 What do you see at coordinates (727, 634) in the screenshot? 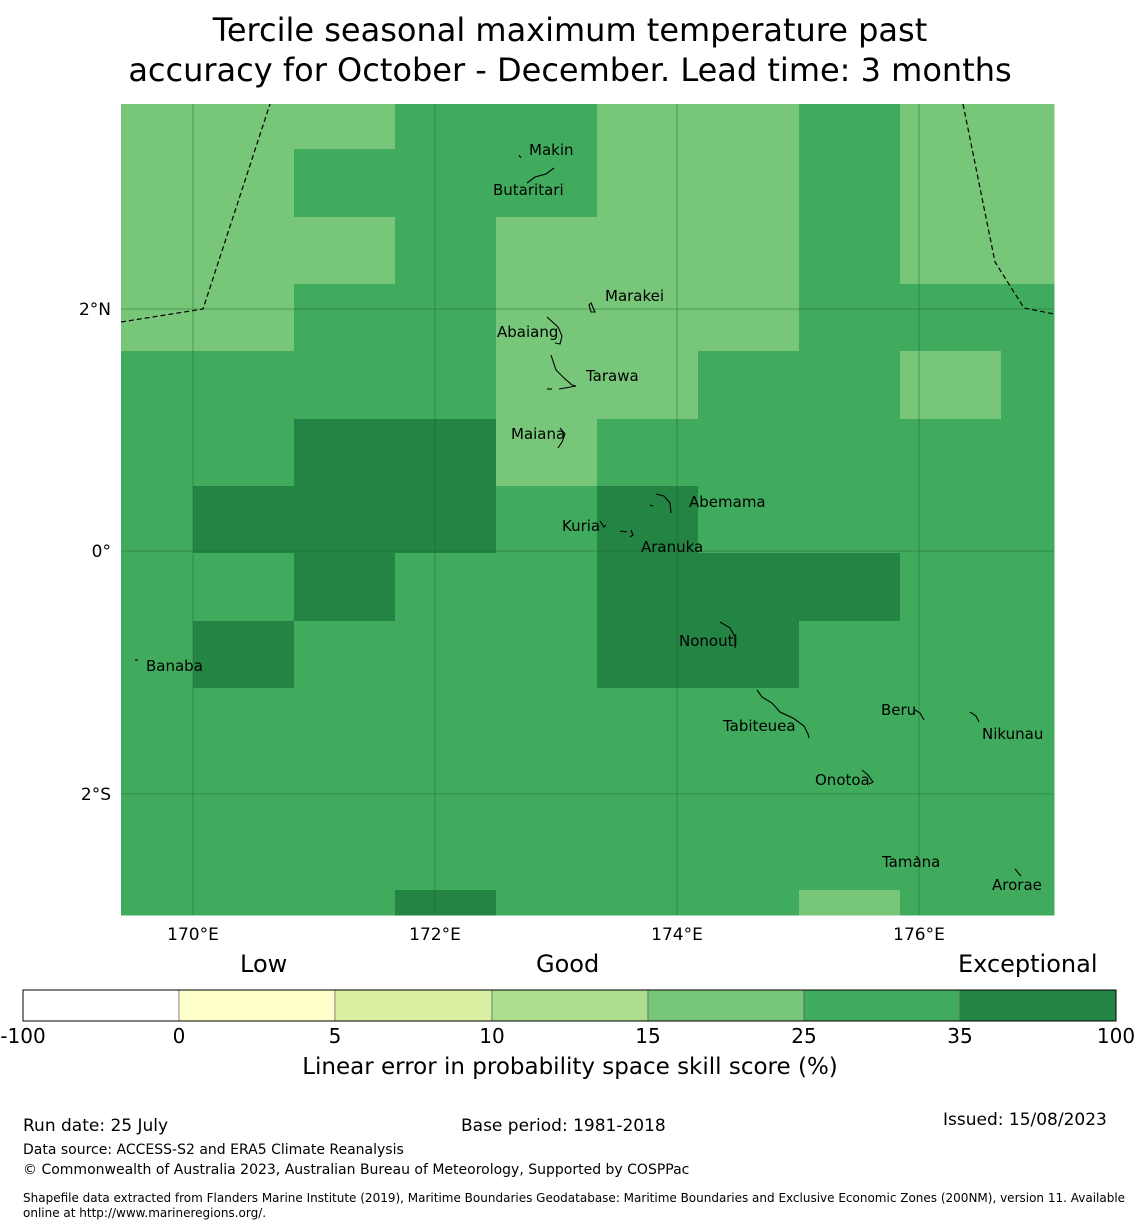
I see `island-nonouti` at bounding box center [727, 634].